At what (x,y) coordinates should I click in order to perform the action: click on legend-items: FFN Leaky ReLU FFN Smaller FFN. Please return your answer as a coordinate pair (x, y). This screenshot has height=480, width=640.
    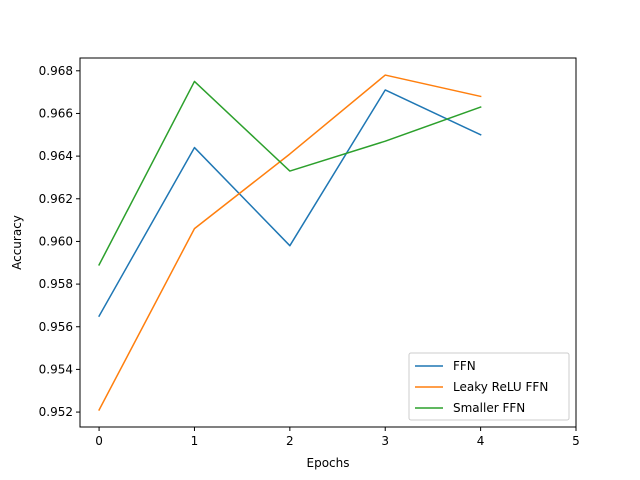
    Looking at the image, I should click on (481, 387).